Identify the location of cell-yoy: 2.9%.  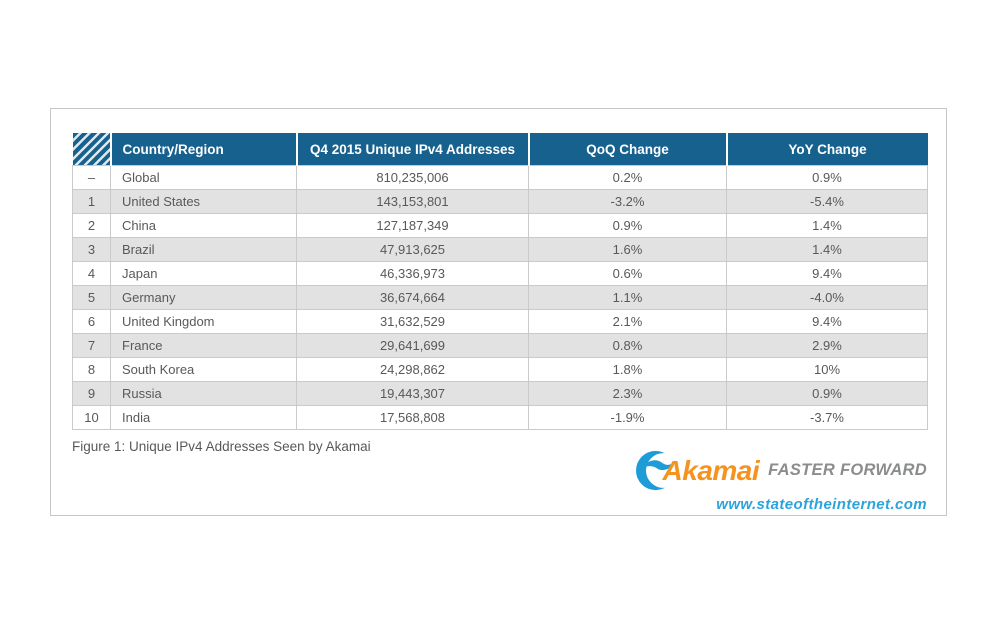
(827, 345).